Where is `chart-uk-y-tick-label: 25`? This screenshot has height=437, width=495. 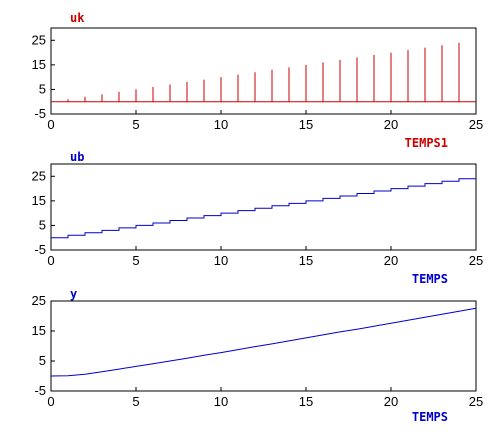 chart-uk-y-tick-label: 25 is located at coordinates (39, 39).